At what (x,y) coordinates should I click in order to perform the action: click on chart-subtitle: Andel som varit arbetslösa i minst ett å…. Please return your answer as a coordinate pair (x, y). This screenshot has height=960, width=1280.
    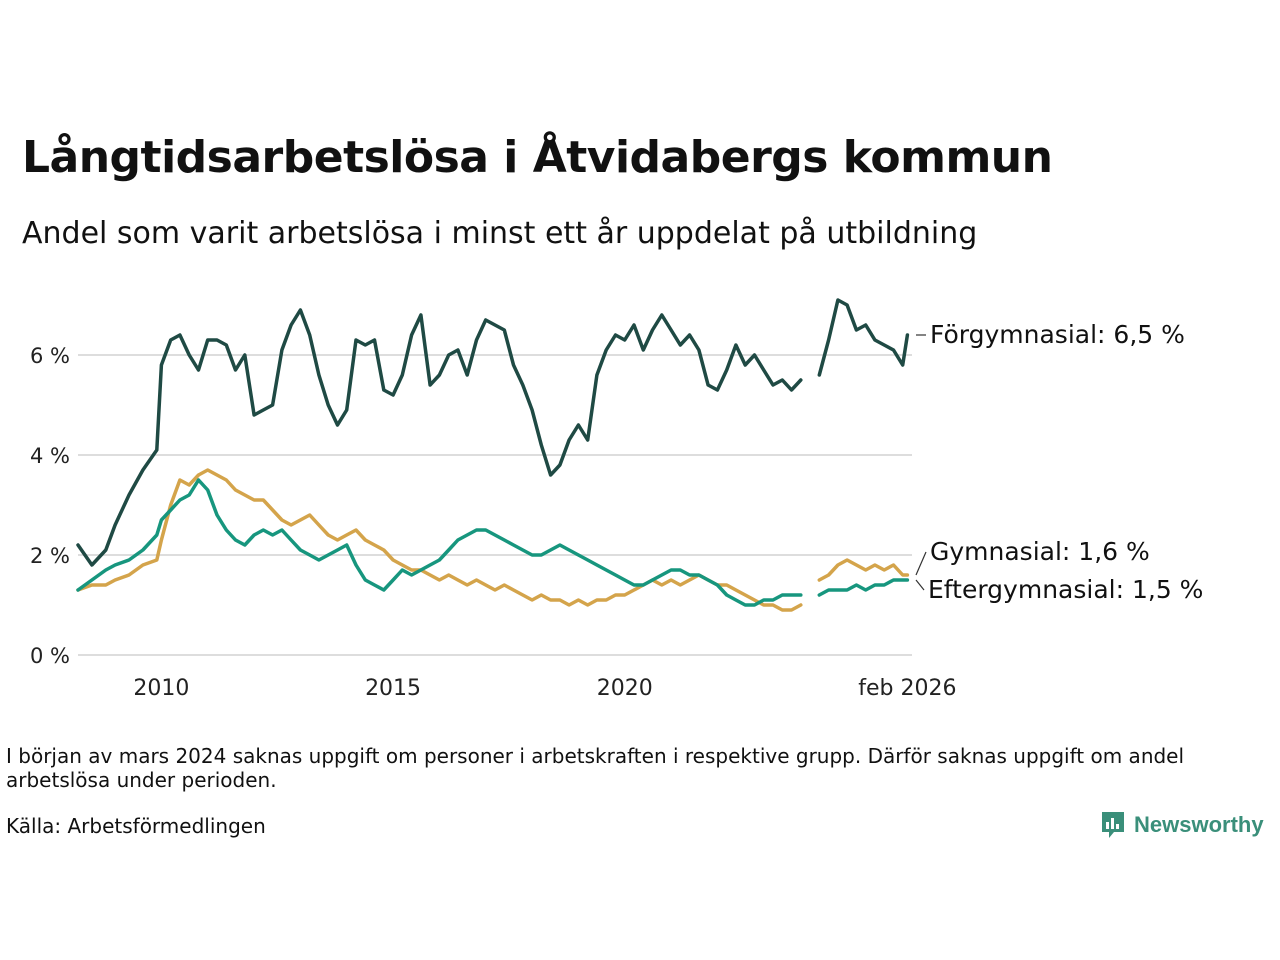
    Looking at the image, I should click on (500, 233).